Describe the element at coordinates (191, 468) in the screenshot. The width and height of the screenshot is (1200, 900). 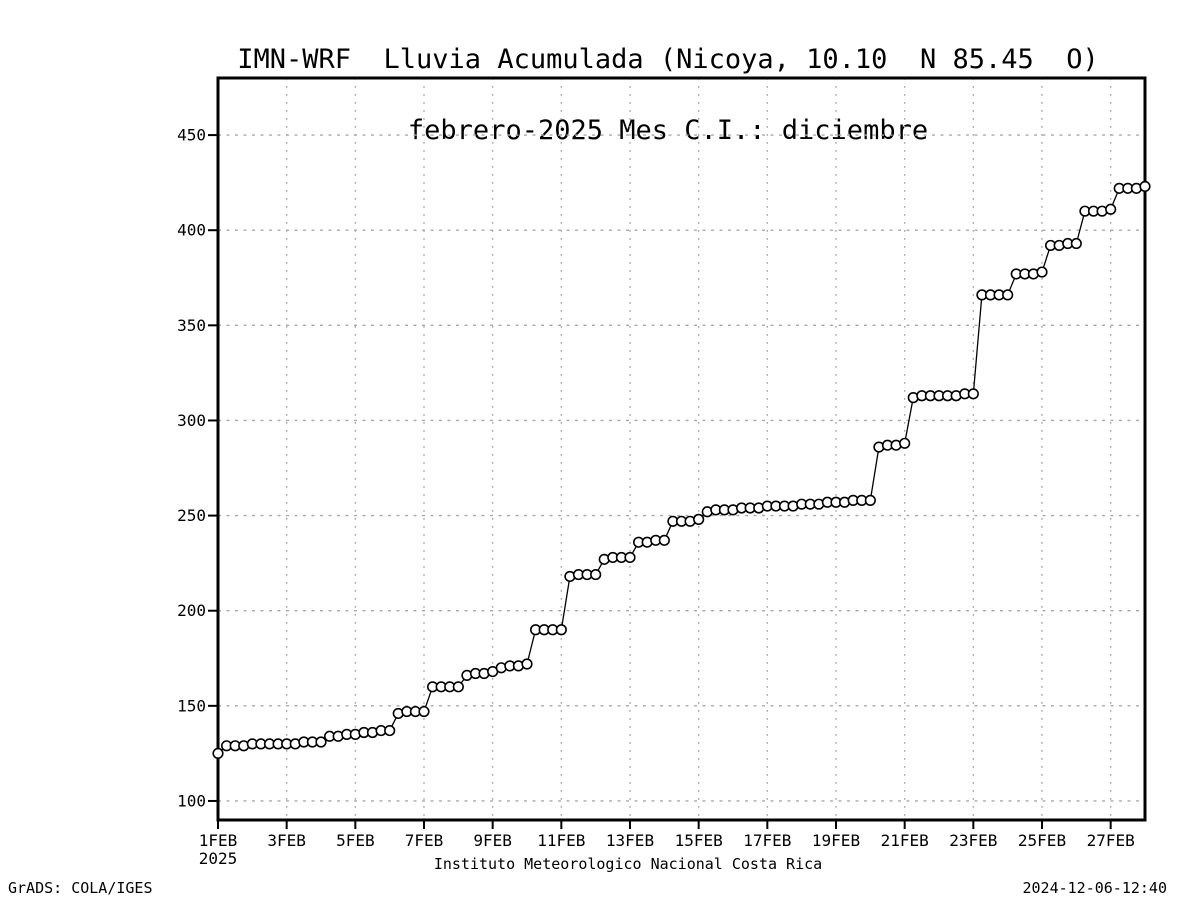
I see `y-axis-labels: 100 150 200 250 300 350 400 450` at that location.